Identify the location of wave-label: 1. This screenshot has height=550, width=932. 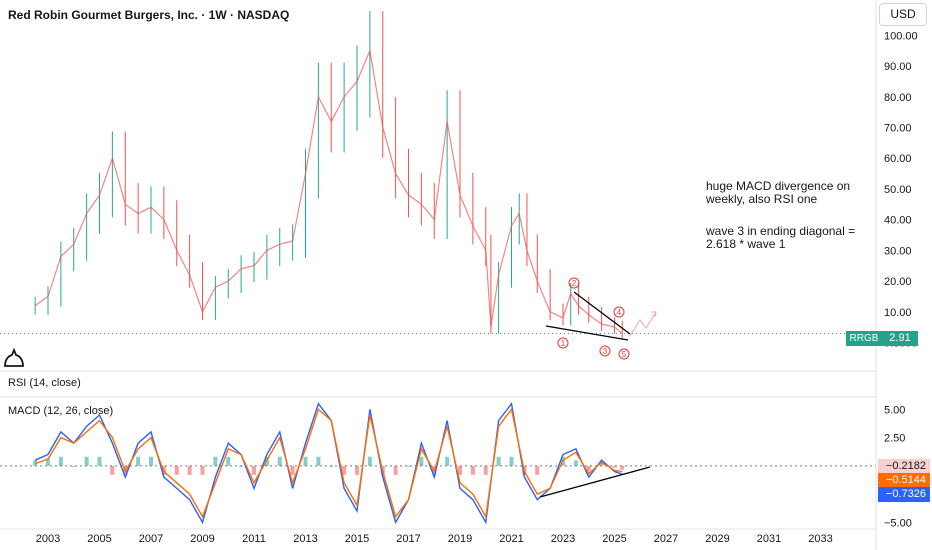
(563, 343).